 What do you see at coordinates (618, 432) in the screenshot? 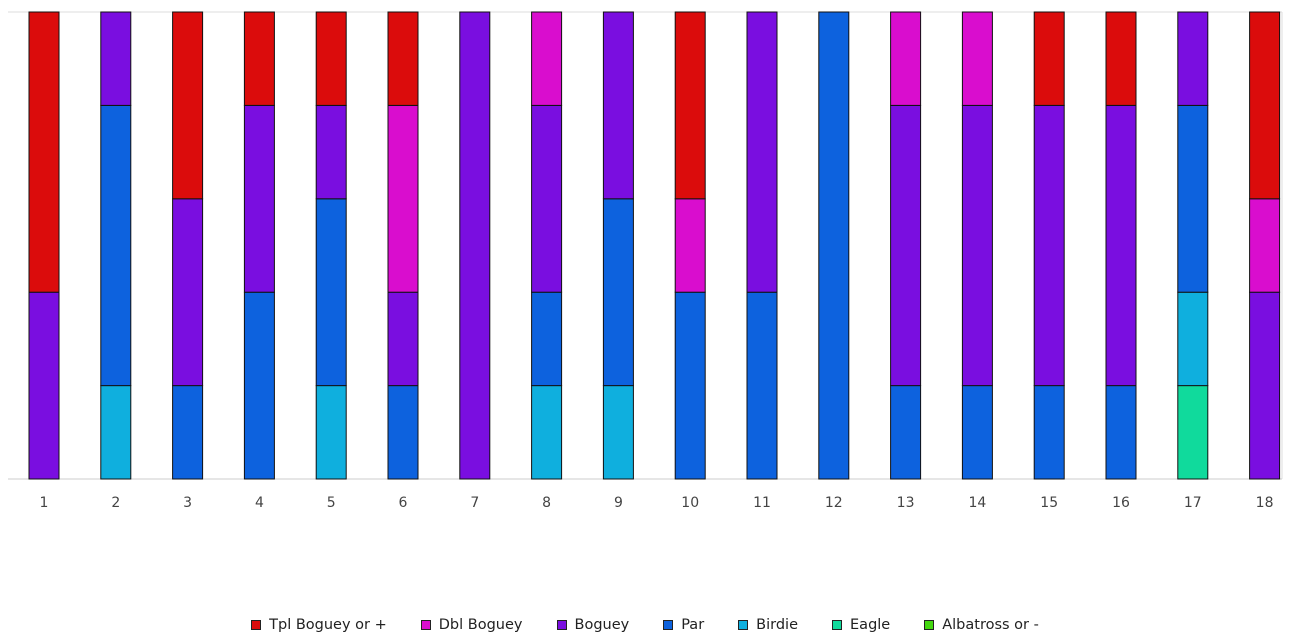
I see `bar-segment-hole-9-birdie` at bounding box center [618, 432].